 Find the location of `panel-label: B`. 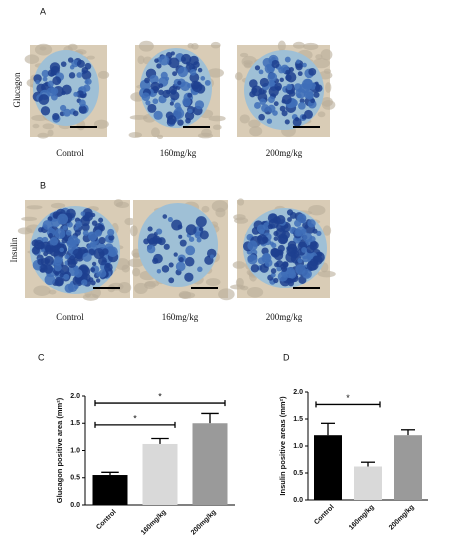

panel-label: B is located at coordinates (43, 185).